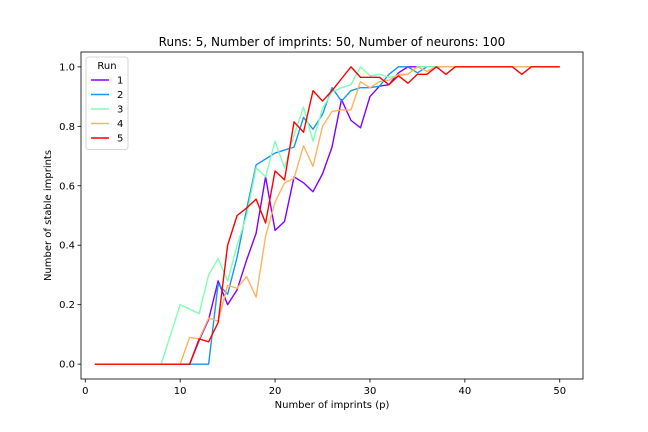  I want to click on legend-label-run-5: 5, so click(120, 139).